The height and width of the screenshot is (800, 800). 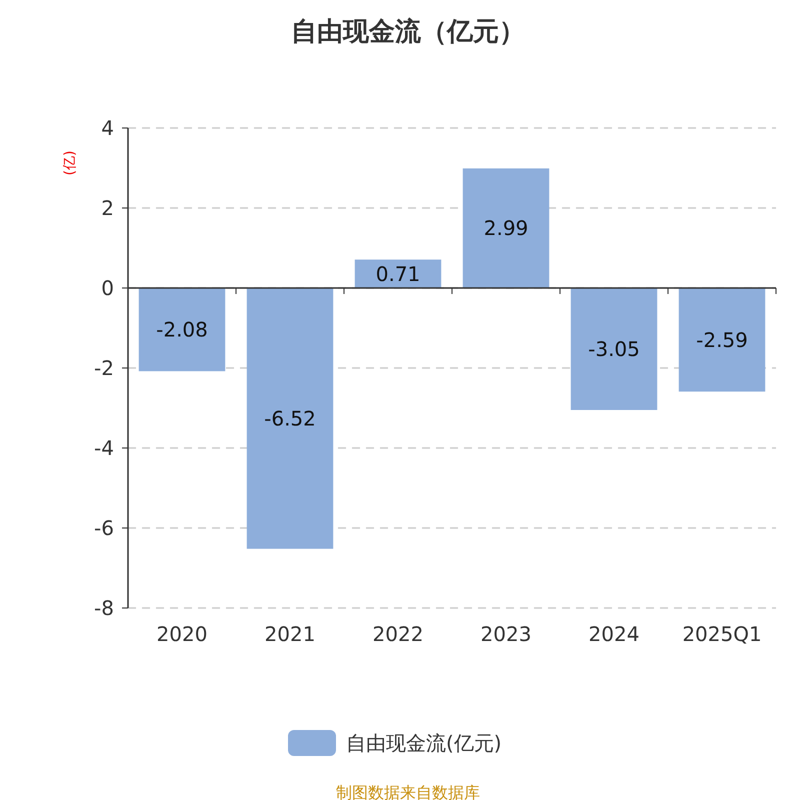 I want to click on chart-title: 自由现金流（亿元）, so click(x=408, y=32).